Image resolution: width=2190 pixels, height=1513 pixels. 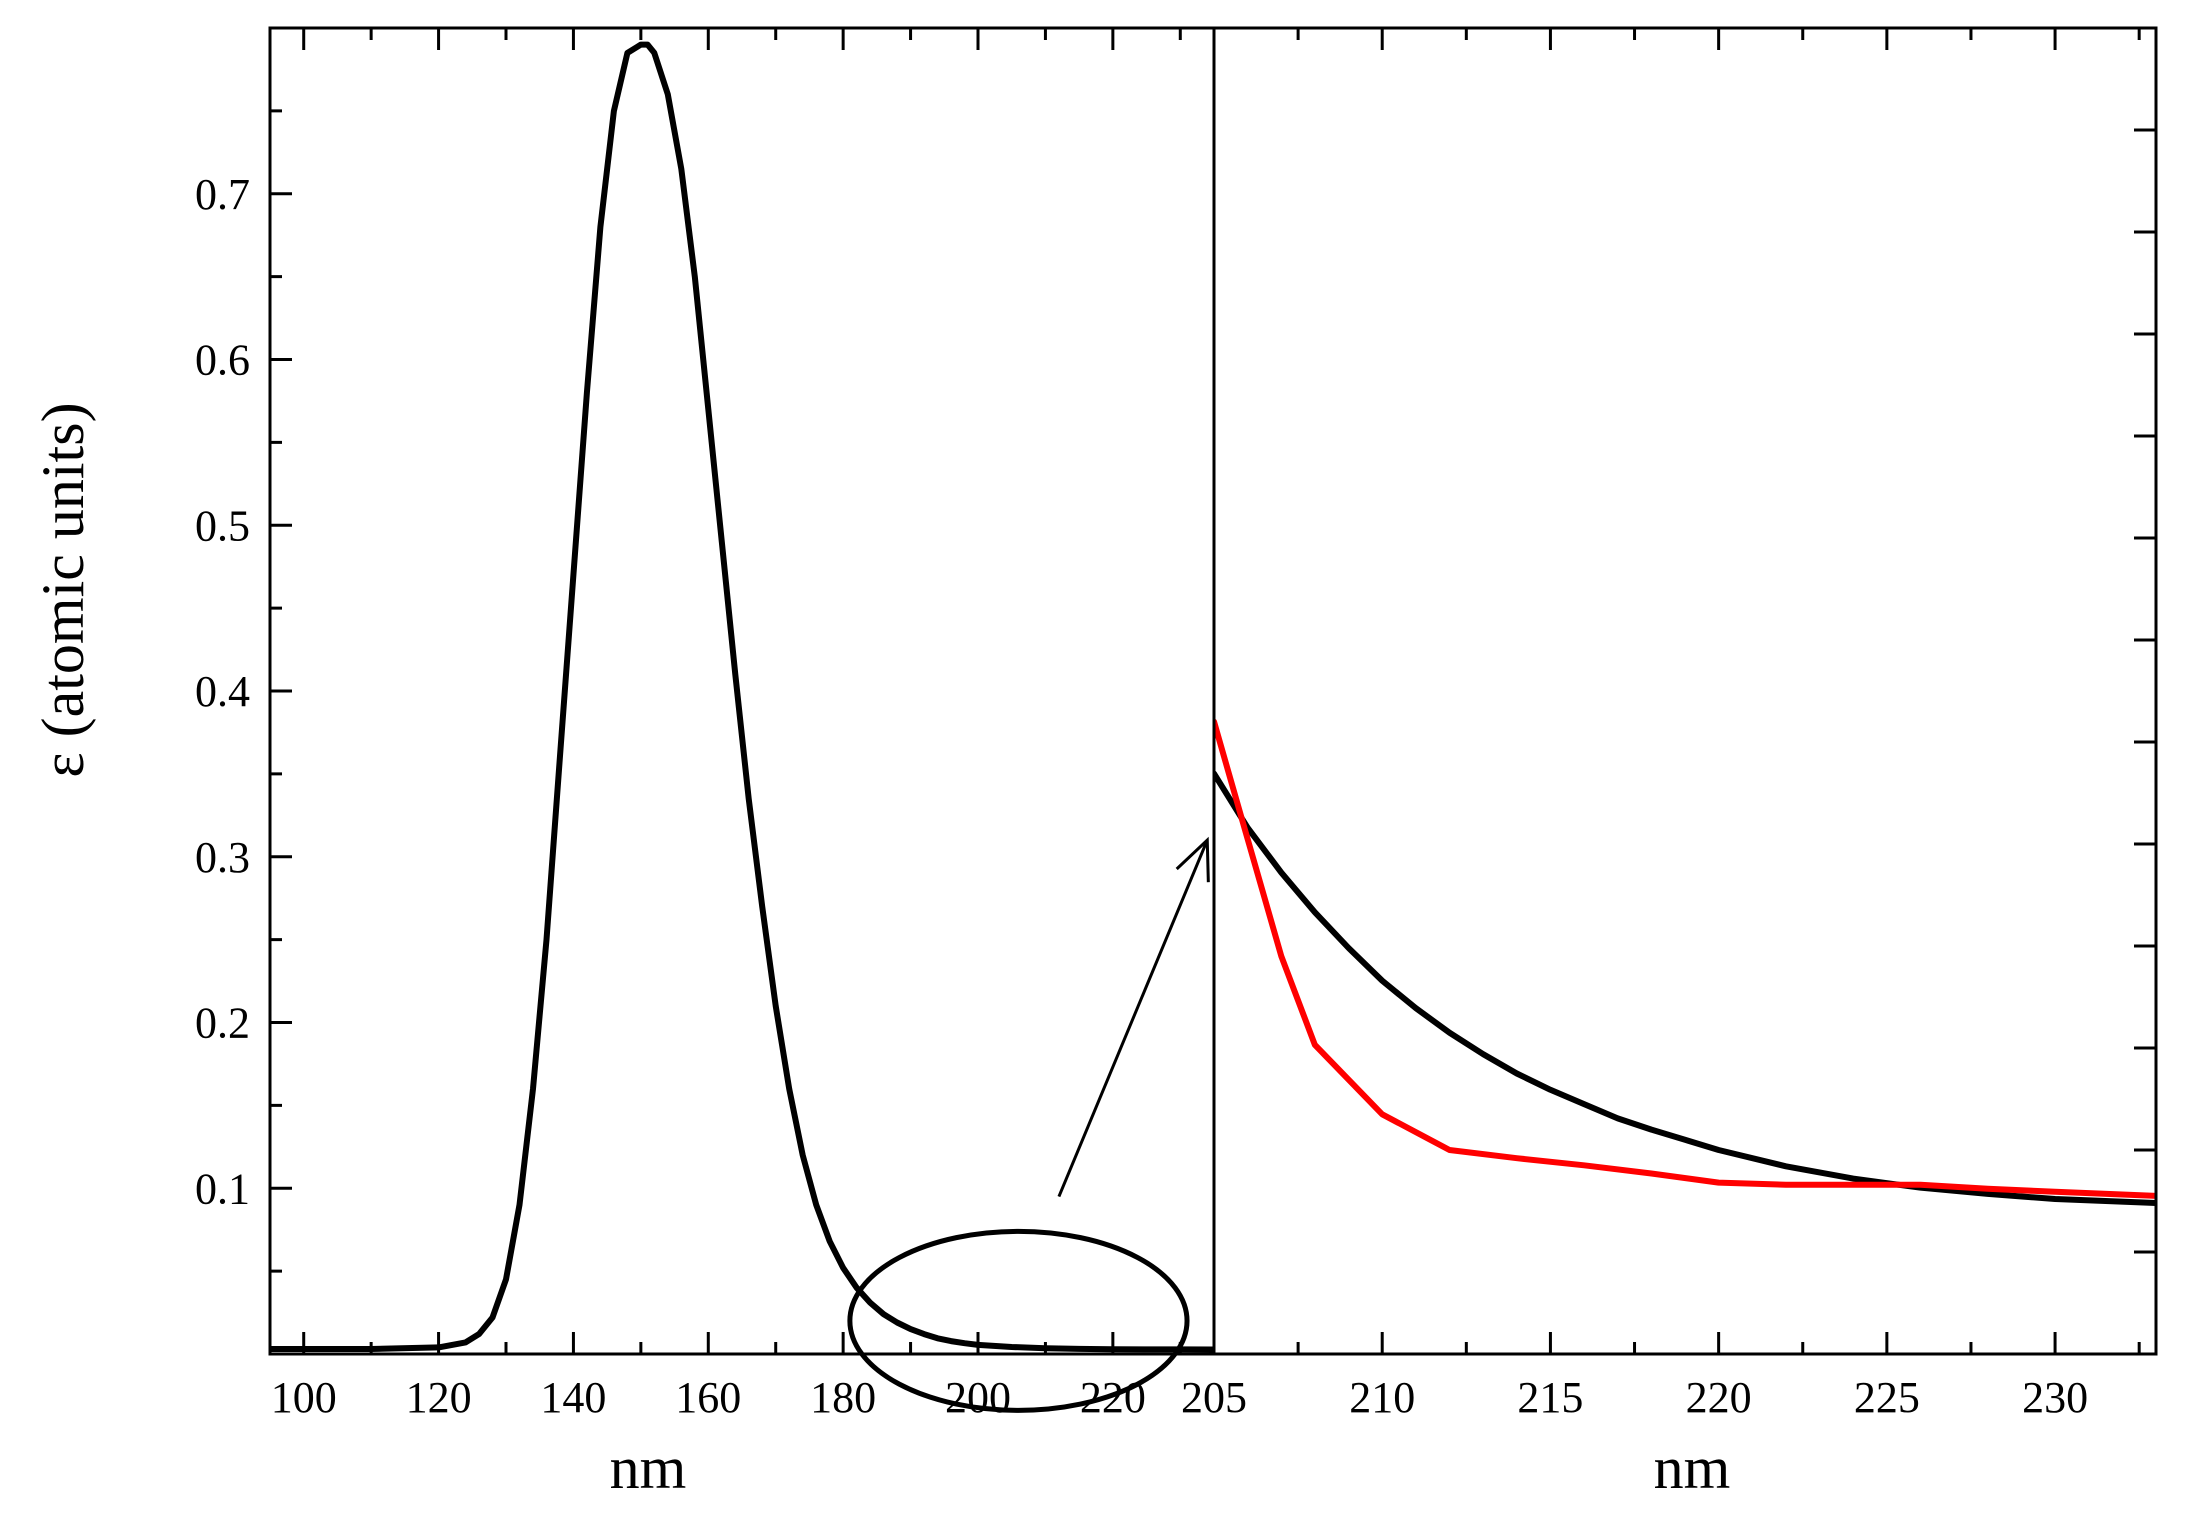 What do you see at coordinates (222, 857) in the screenshot?
I see `left-y-tick-label-2: 0.3` at bounding box center [222, 857].